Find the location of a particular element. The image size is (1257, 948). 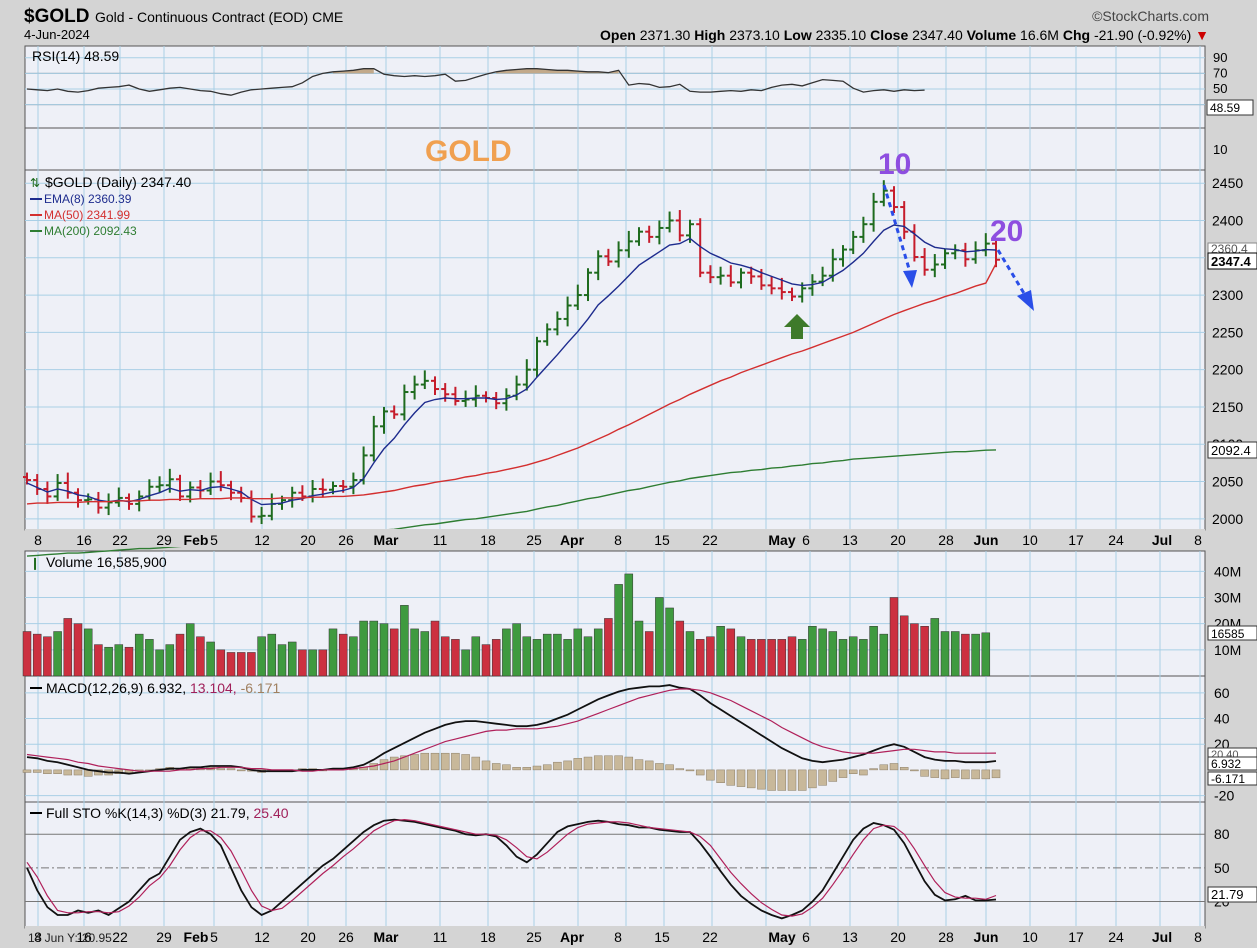

close-tag-text: 2347.4 is located at coordinates (1231, 261).